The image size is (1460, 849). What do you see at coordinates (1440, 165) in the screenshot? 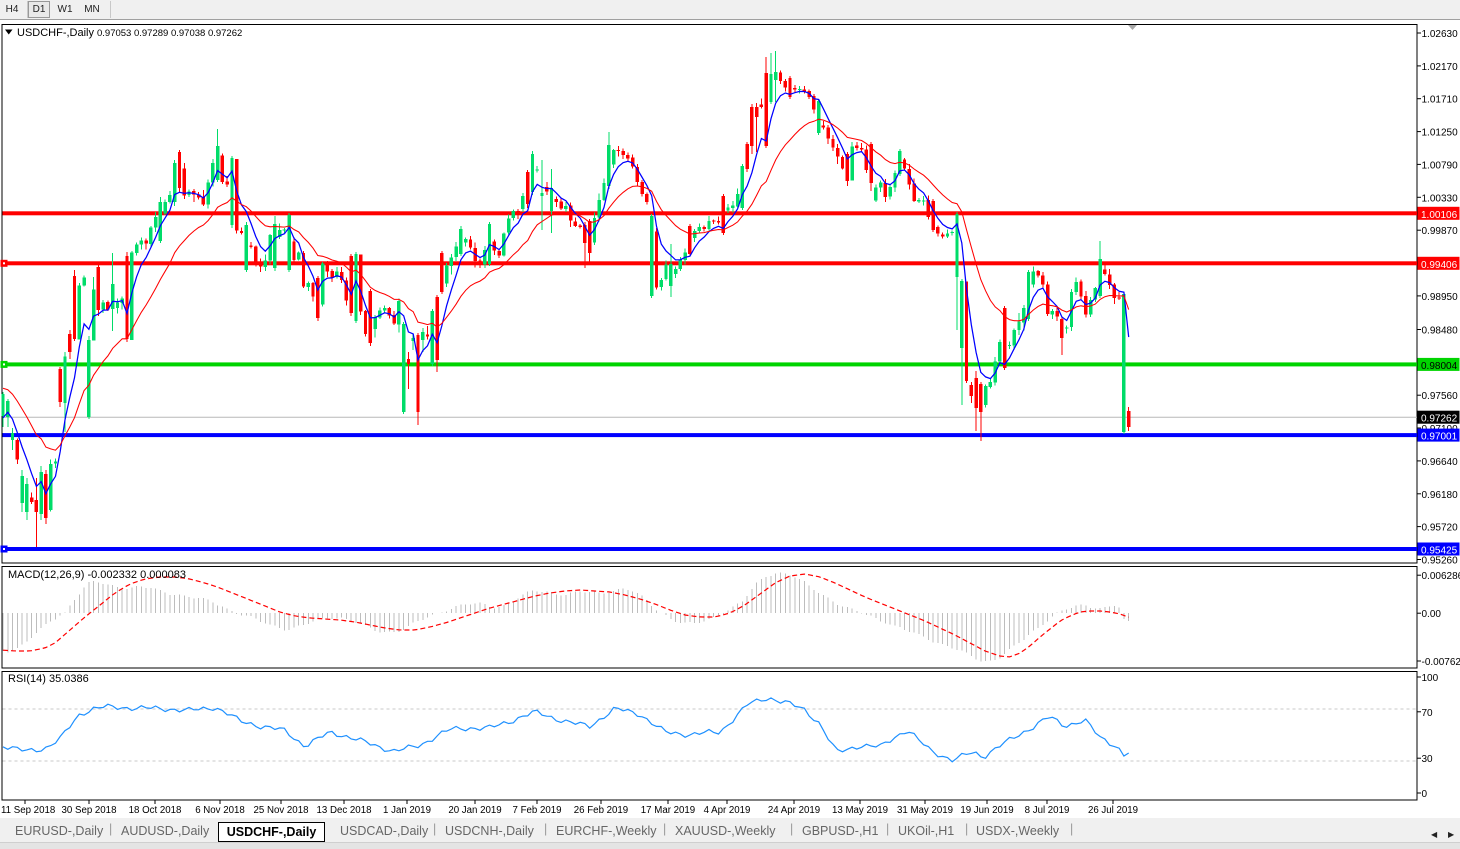
I see `svg-text: 1.00790` at bounding box center [1440, 165].